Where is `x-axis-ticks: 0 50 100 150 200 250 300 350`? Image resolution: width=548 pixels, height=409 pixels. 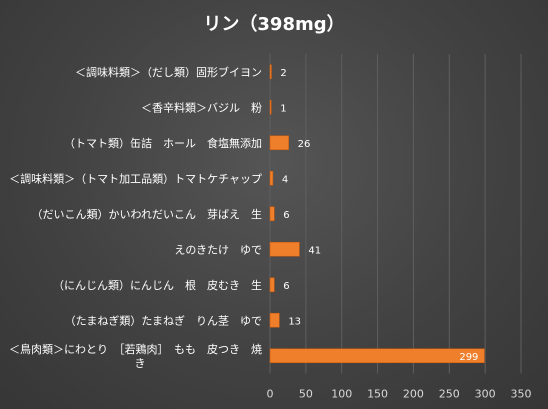
x-axis-ticks: 0 50 100 150 200 250 300 350 is located at coordinates (399, 394).